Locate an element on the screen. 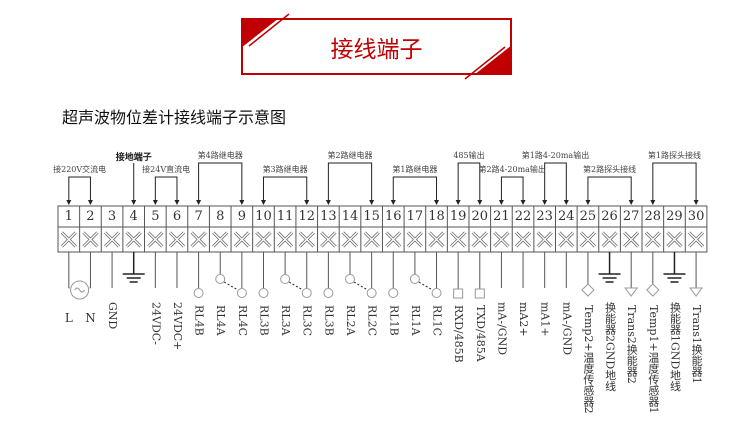  terminal-label: 换能器1GND地线 is located at coordinates (675, 347).